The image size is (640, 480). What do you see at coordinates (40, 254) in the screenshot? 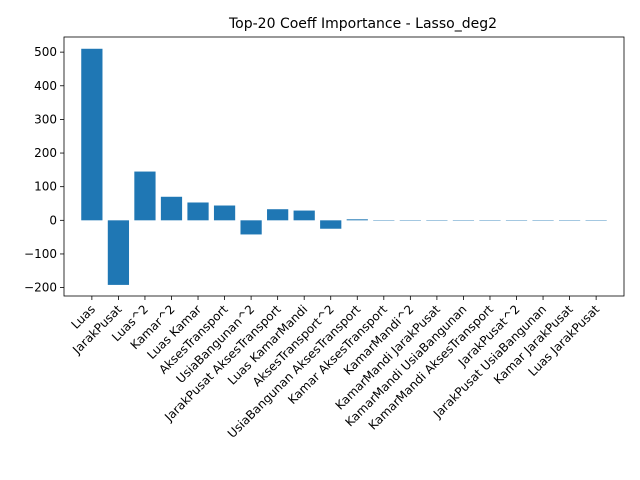
I see `y-tick-label: −100` at bounding box center [40, 254].